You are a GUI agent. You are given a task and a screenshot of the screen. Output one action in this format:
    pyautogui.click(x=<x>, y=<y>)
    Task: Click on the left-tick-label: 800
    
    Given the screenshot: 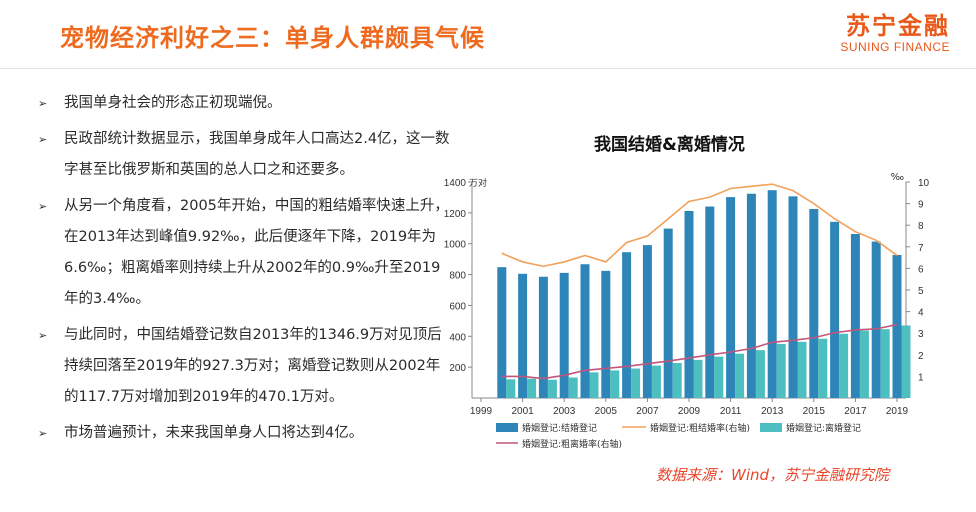 What is the action you would take?
    pyautogui.click(x=457, y=276)
    